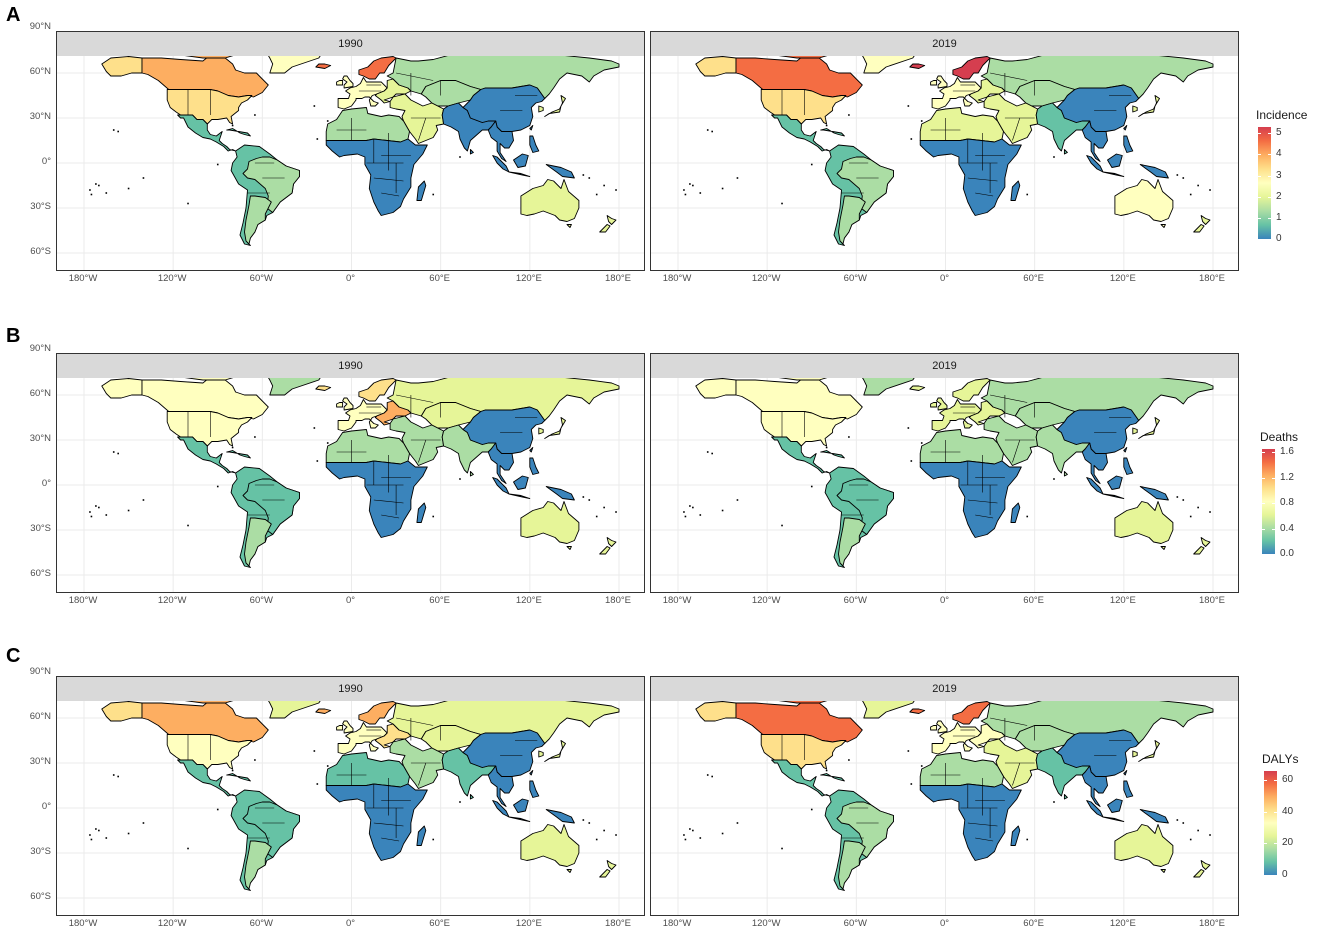 The width and height of the screenshot is (1325, 949). I want to click on legend-tick-label: 1.6, so click(1287, 452).